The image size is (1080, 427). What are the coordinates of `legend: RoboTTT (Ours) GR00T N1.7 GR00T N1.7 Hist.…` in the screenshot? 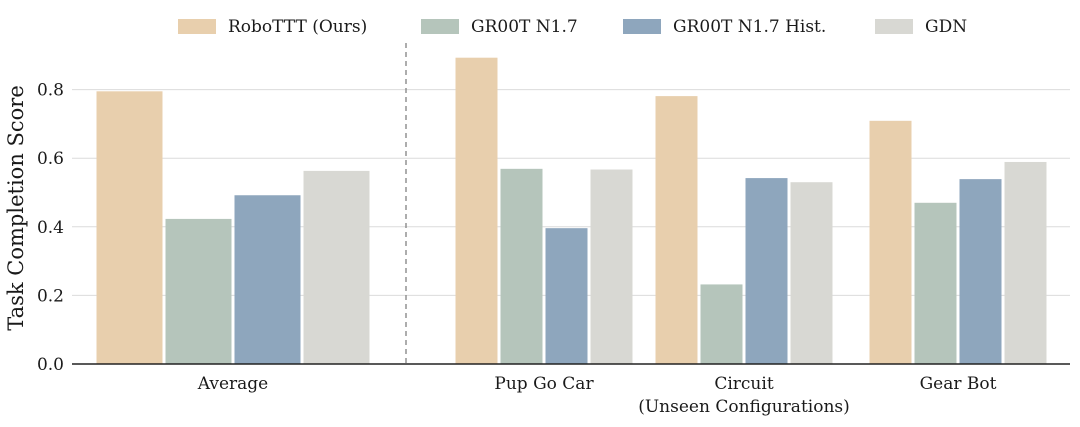 It's located at (572, 27).